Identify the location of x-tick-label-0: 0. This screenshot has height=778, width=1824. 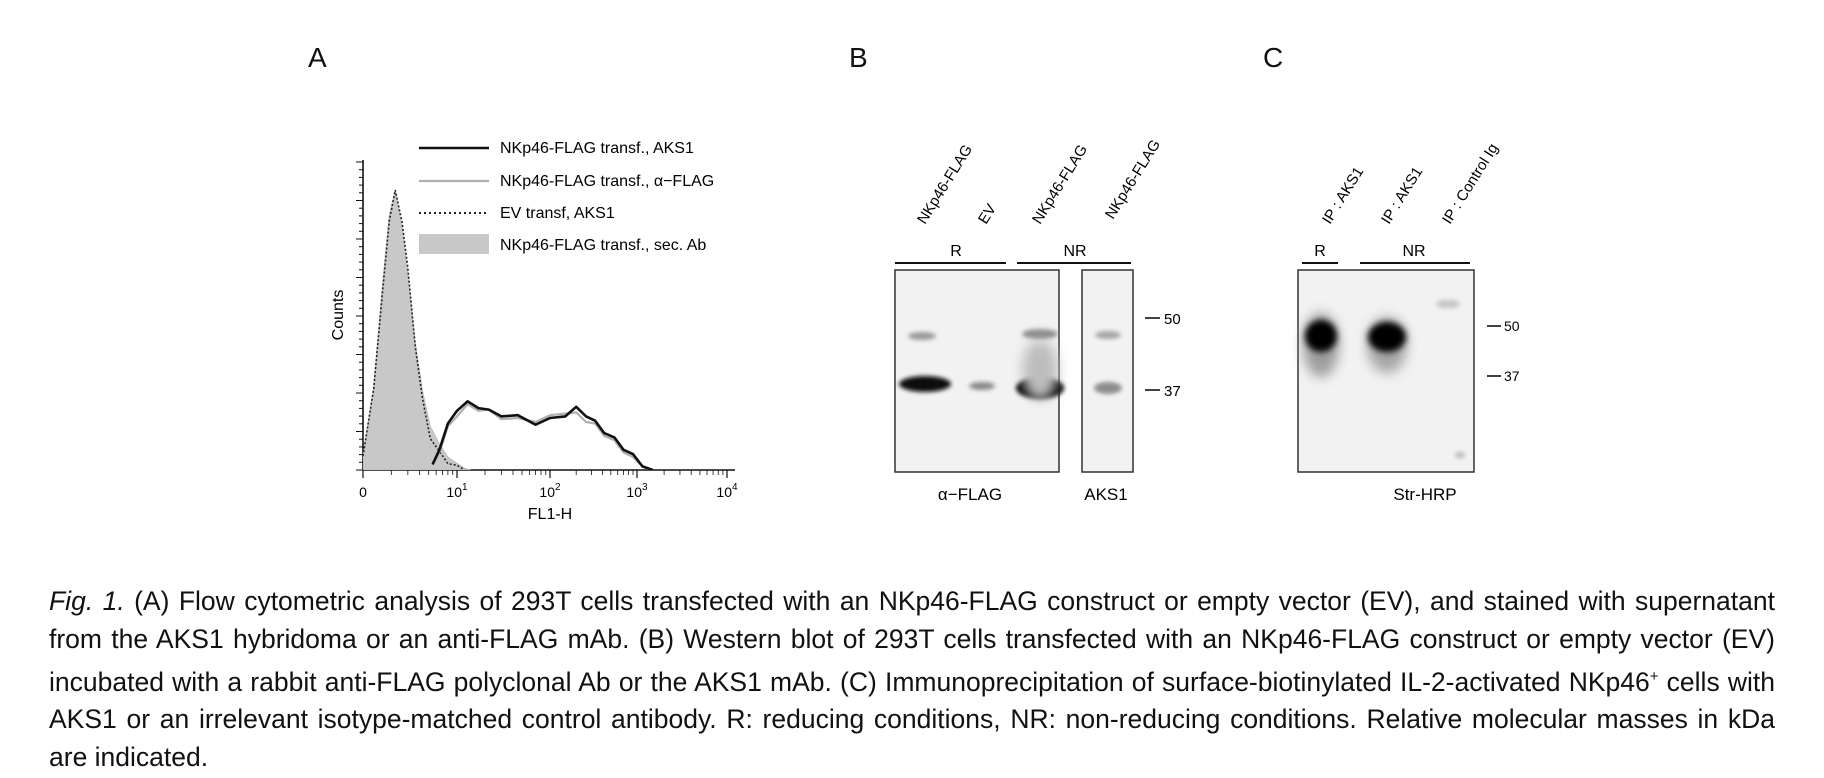
(363, 492).